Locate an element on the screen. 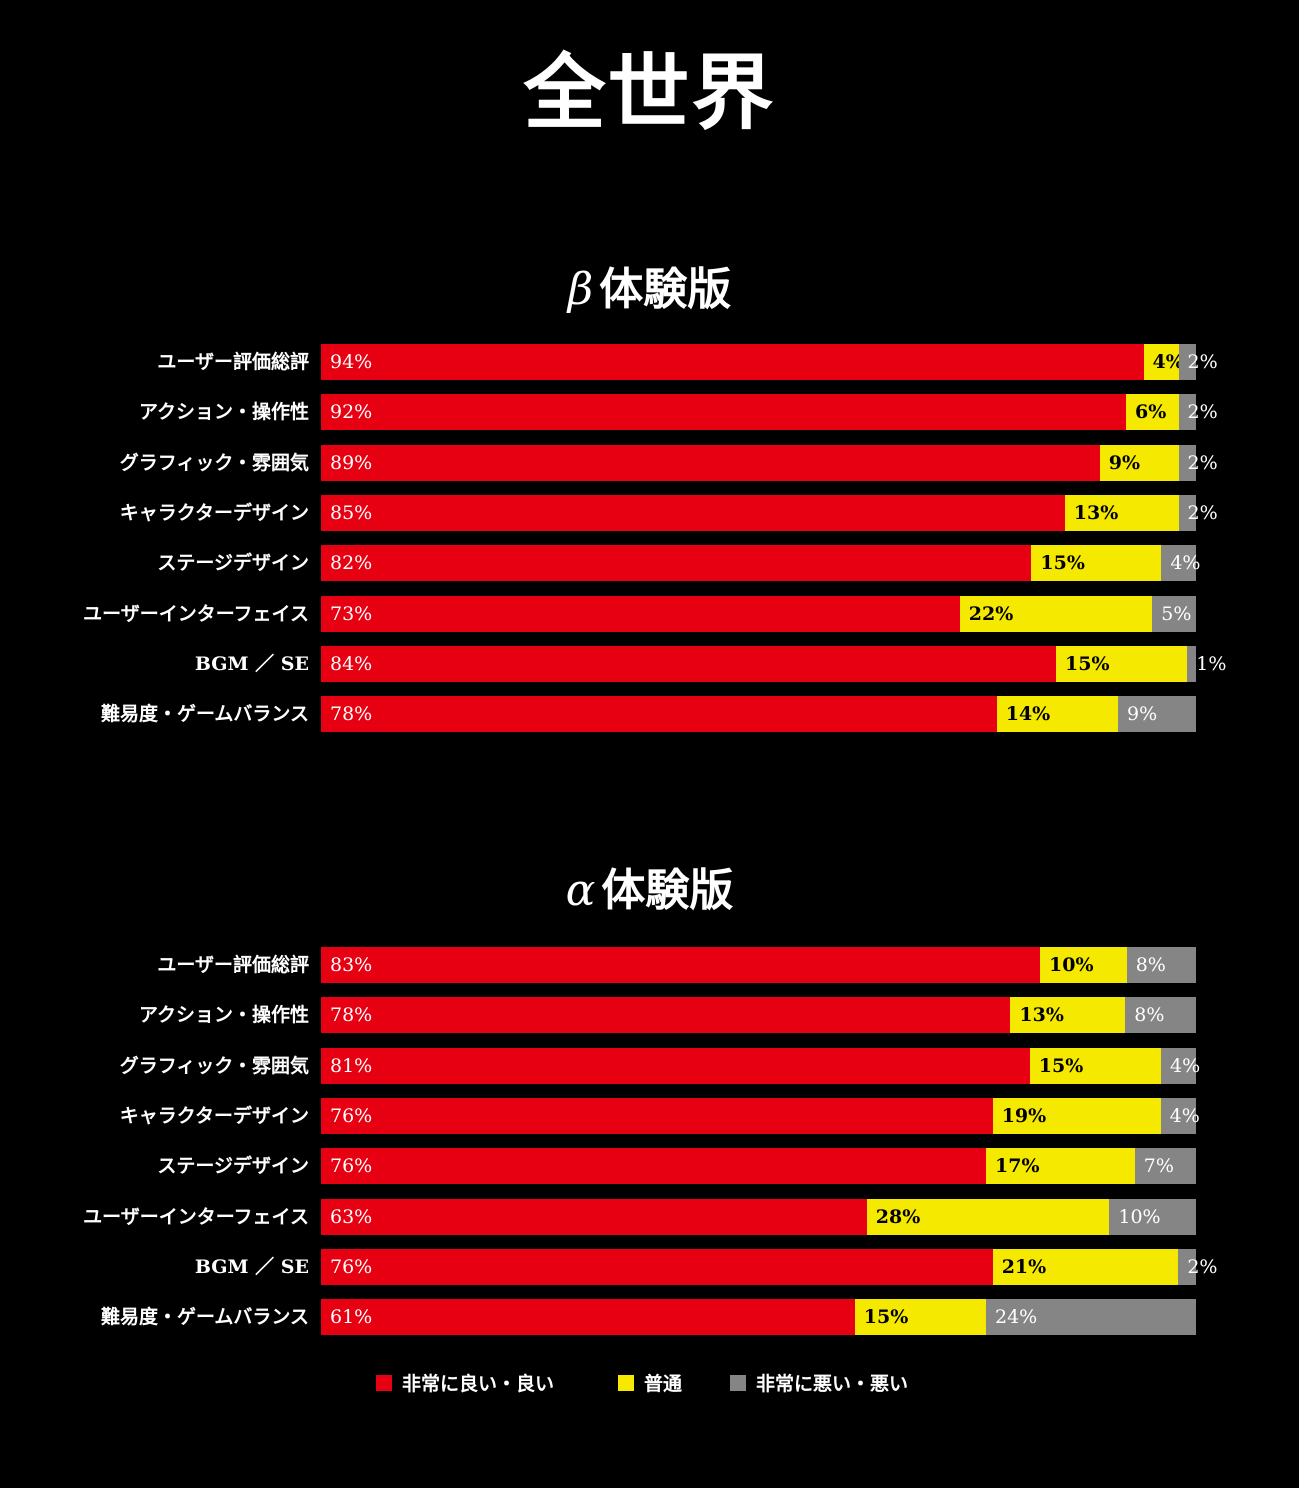  chart-title-1: α 体験版 is located at coordinates (649, 891).